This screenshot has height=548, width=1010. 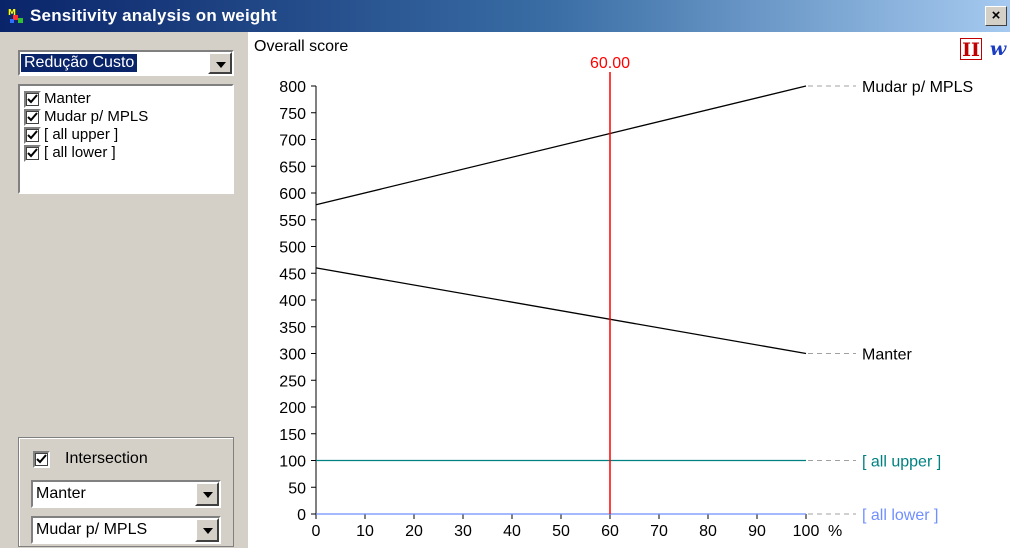 I want to click on svg-text: M, so click(x=12, y=12).